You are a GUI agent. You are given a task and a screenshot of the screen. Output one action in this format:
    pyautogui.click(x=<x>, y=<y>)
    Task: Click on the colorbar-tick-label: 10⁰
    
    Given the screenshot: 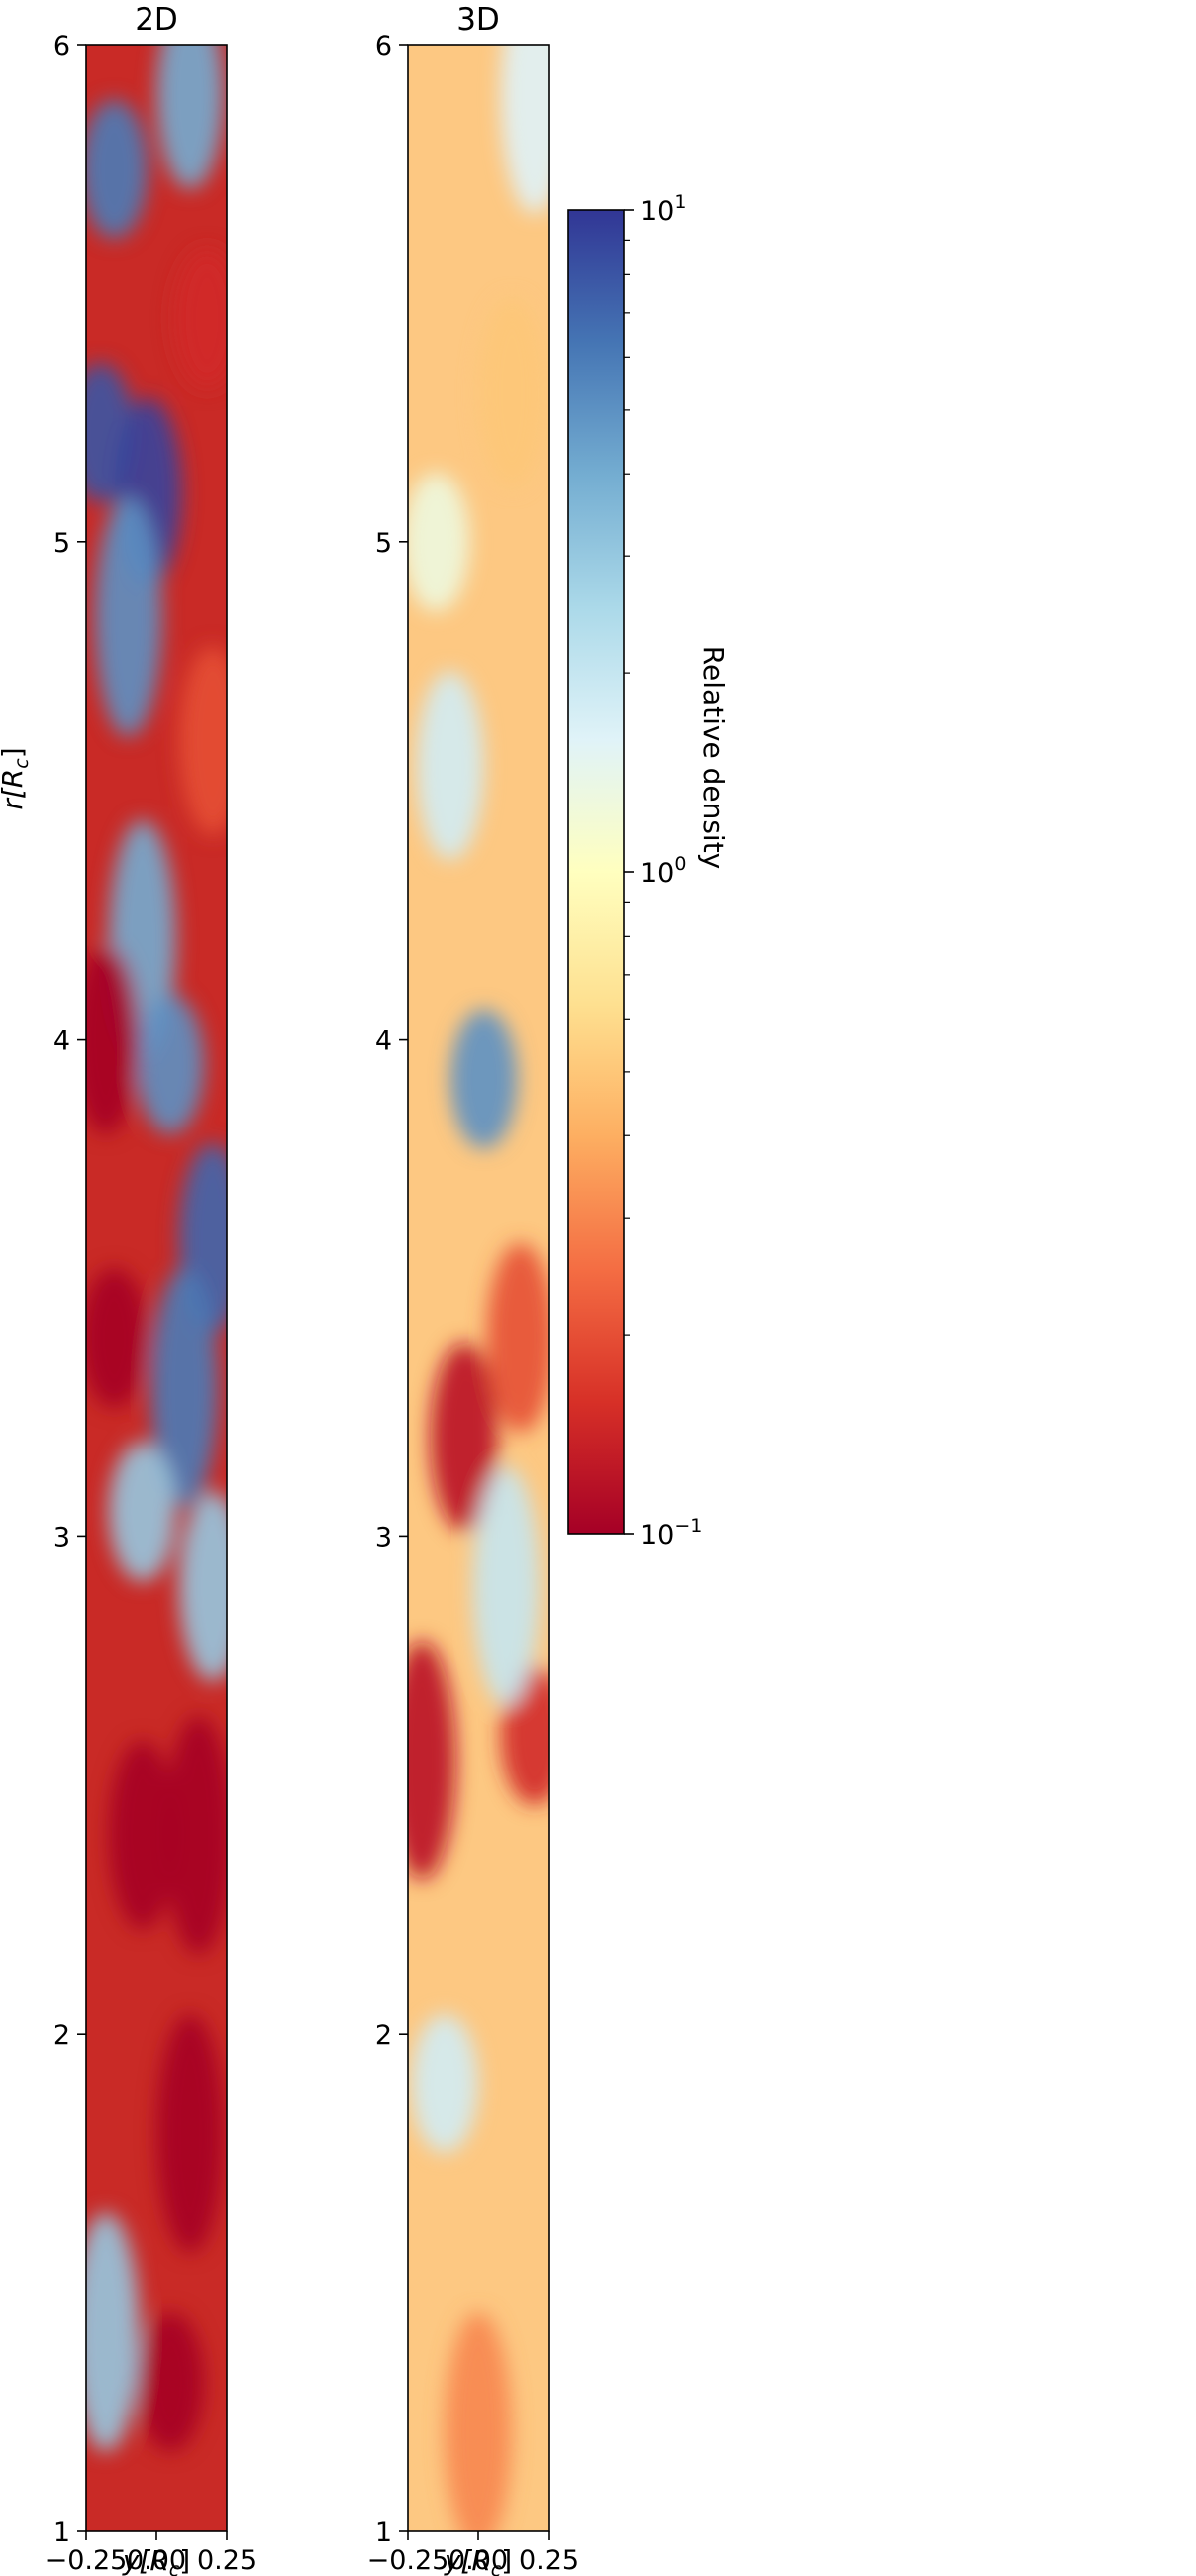 What is the action you would take?
    pyautogui.click(x=663, y=871)
    